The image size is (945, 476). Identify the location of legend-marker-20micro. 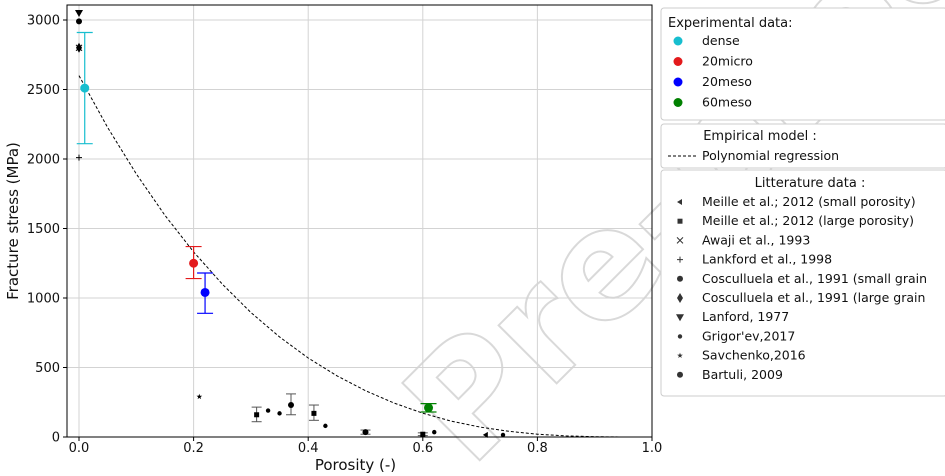
(678, 61).